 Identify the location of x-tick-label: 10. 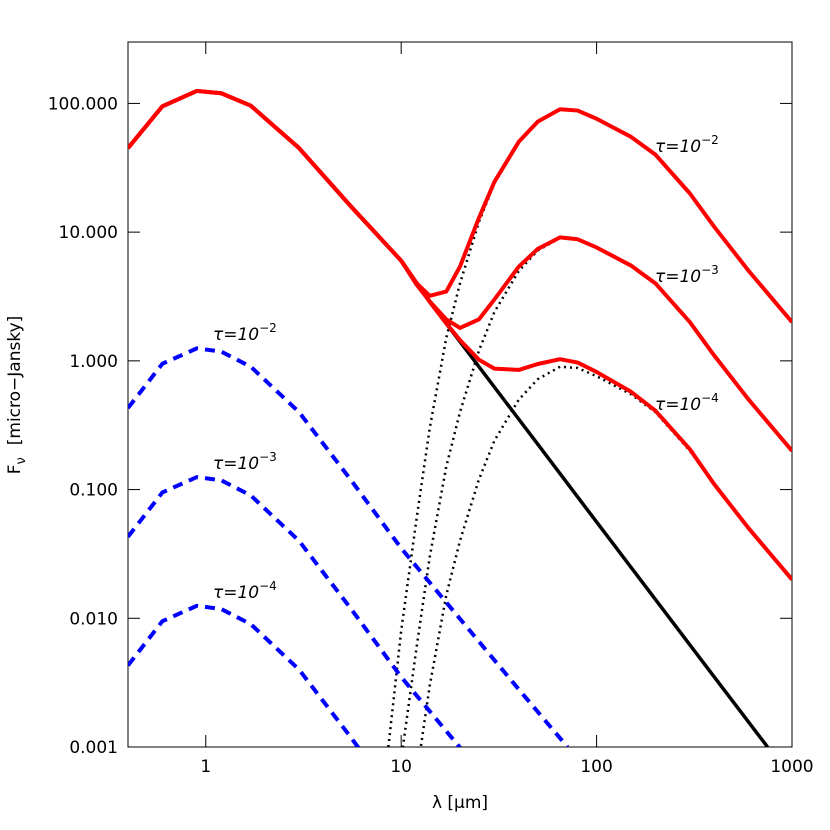
(401, 767).